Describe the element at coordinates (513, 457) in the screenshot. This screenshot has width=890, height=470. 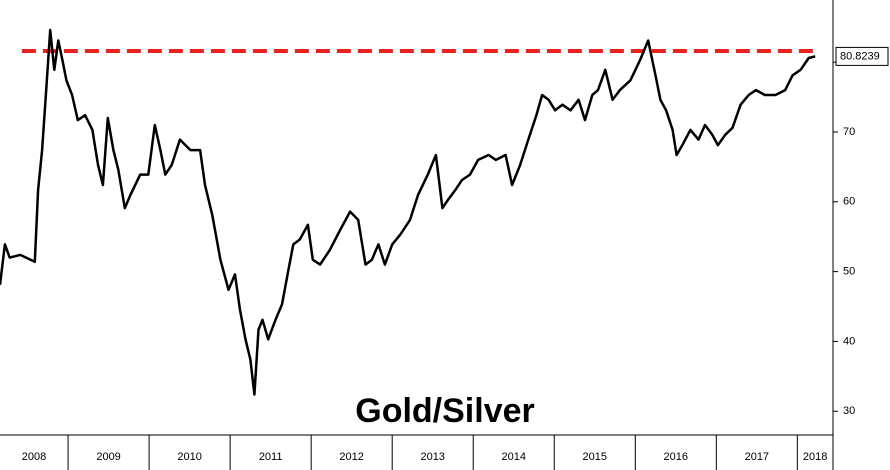
I see `x-tick-label: 2014` at that location.